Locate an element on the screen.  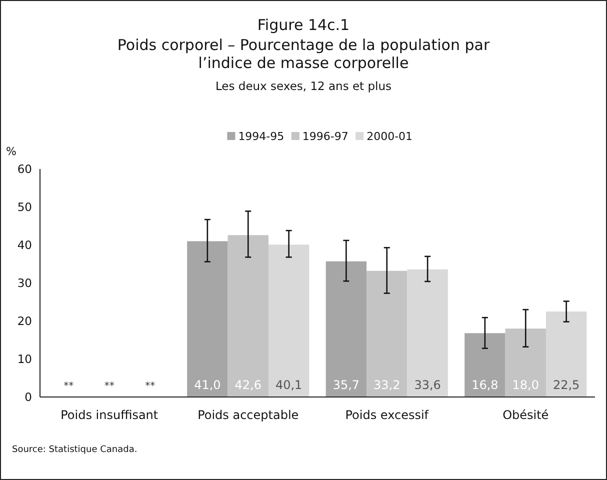
caption: Figure 14c.1 is located at coordinates (303, 25).